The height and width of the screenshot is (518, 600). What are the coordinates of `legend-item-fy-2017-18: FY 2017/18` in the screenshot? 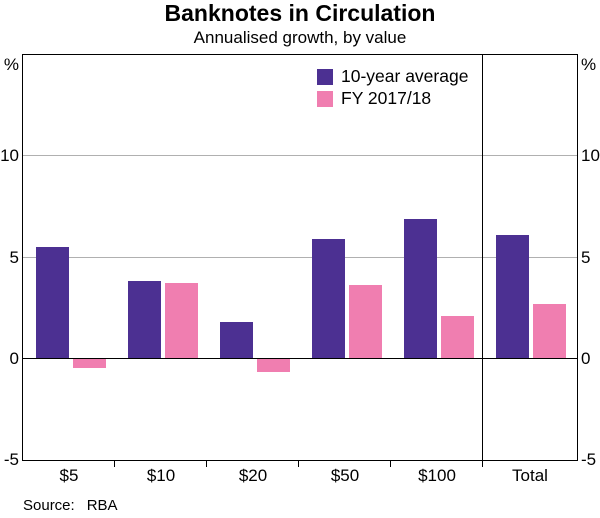 It's located at (392, 98).